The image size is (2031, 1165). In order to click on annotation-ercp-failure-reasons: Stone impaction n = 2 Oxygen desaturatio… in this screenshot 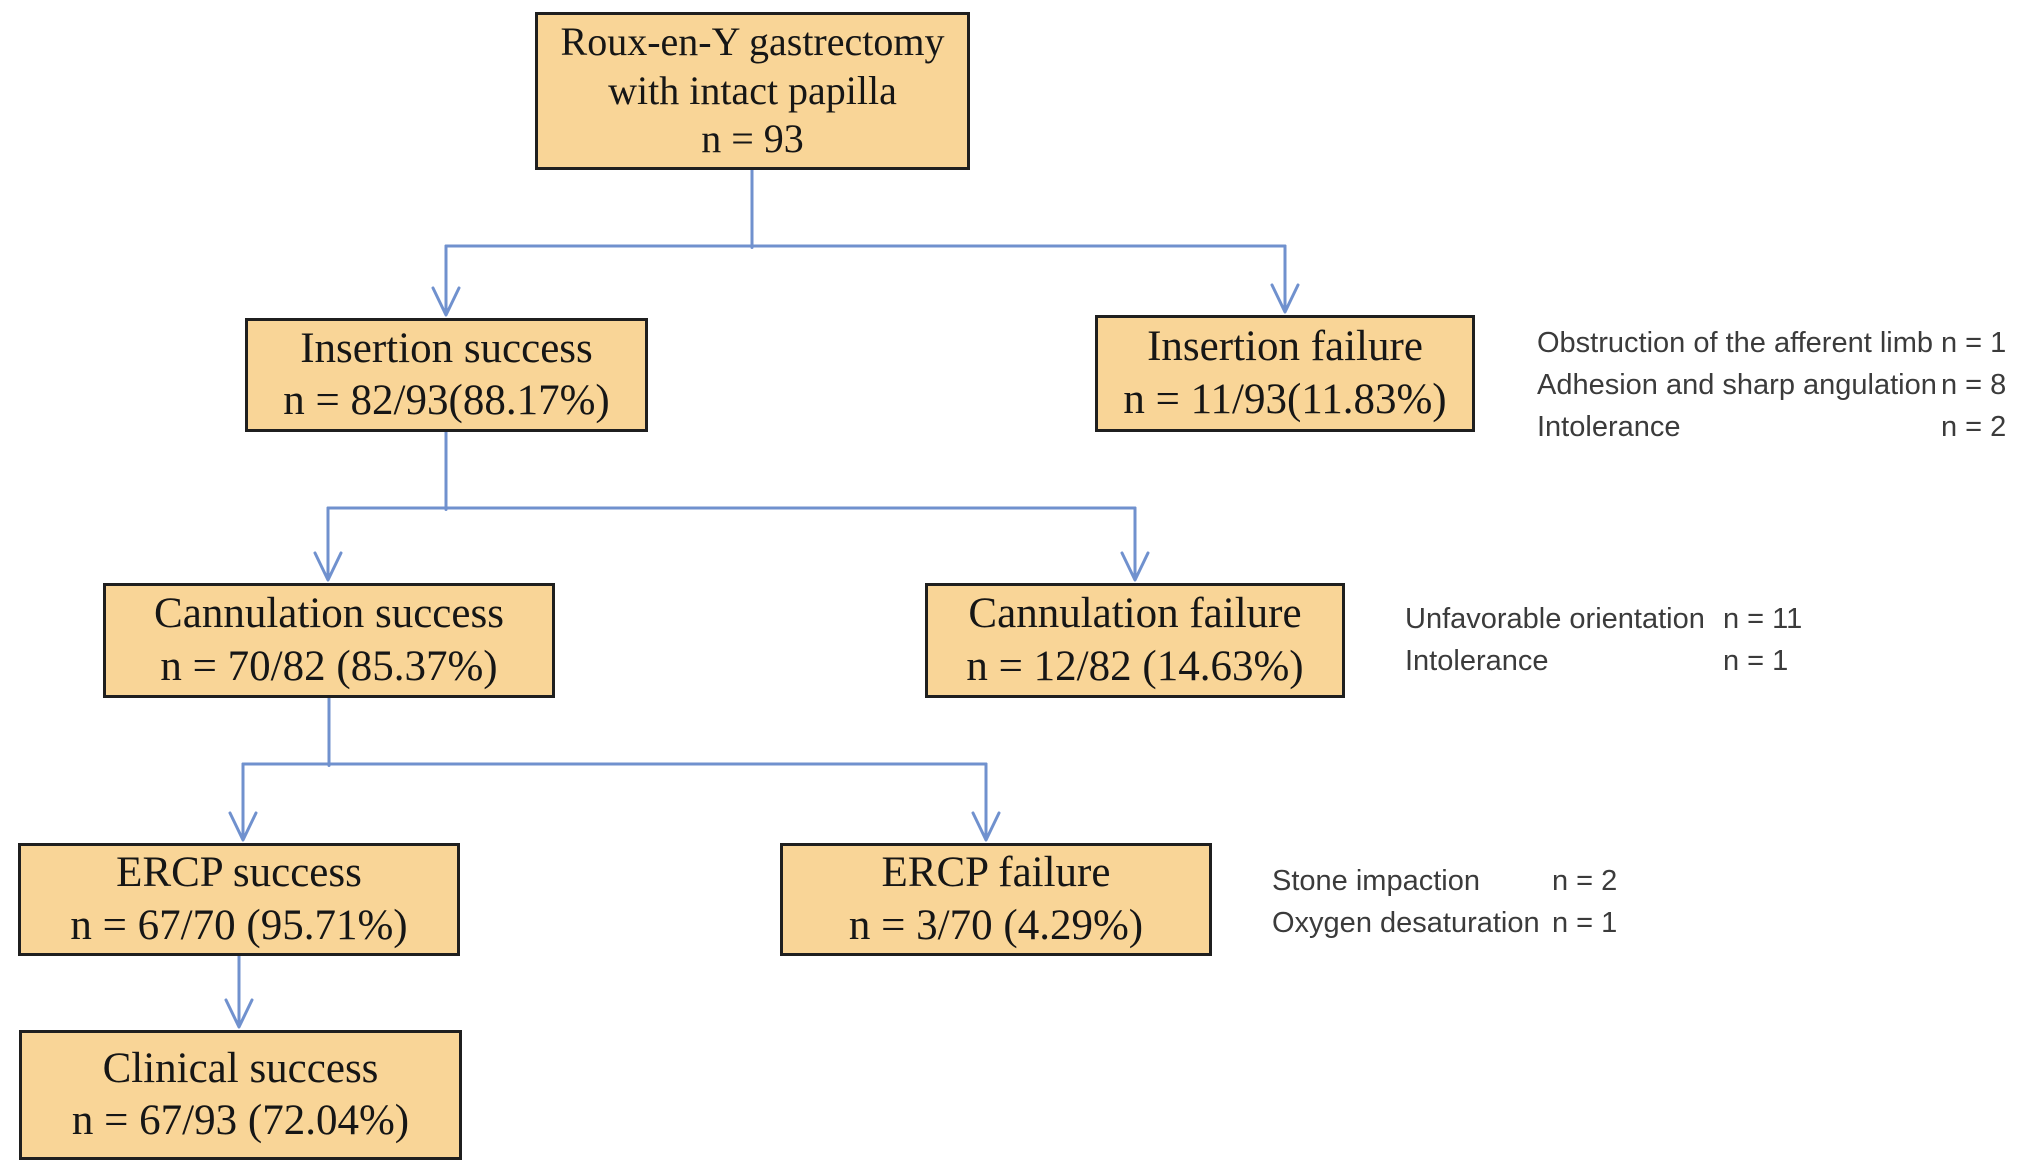, I will do `click(1482, 902)`.